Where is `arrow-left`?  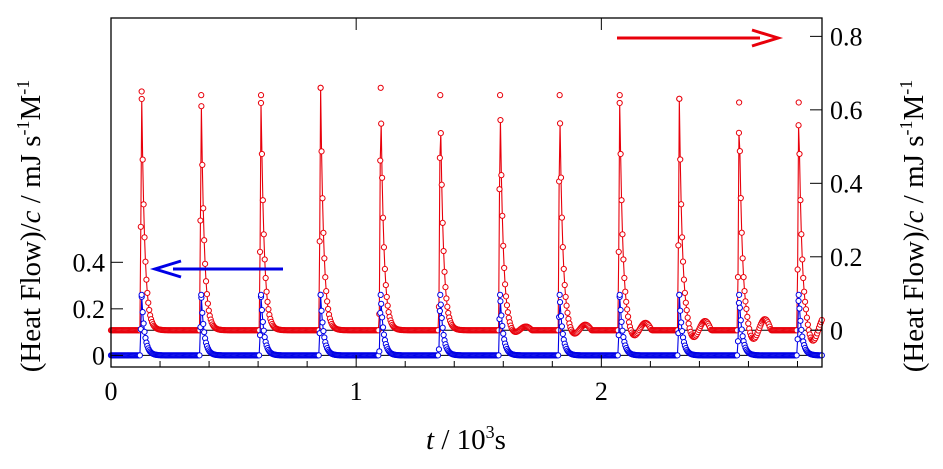 arrow-left is located at coordinates (216, 269).